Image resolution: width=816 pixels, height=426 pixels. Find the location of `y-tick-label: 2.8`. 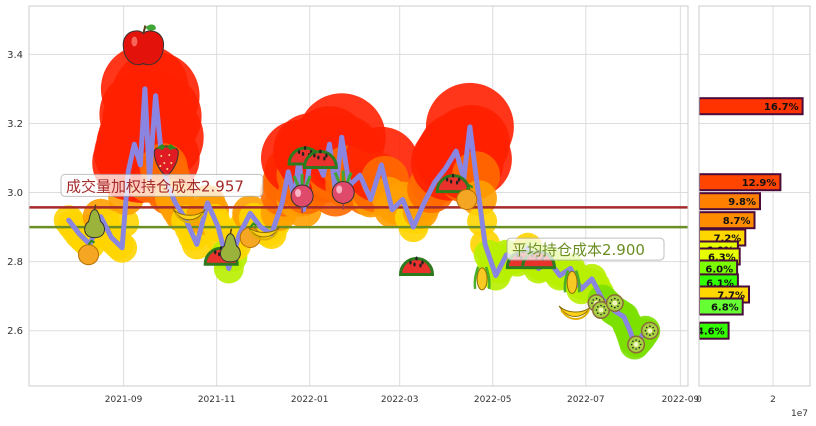

y-tick-label: 2.8 is located at coordinates (15, 262).